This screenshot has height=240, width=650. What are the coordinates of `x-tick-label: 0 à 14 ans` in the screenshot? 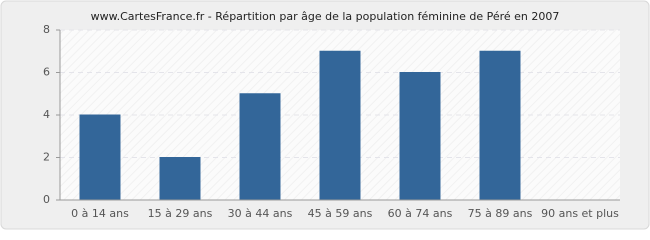 It's located at (100, 213).